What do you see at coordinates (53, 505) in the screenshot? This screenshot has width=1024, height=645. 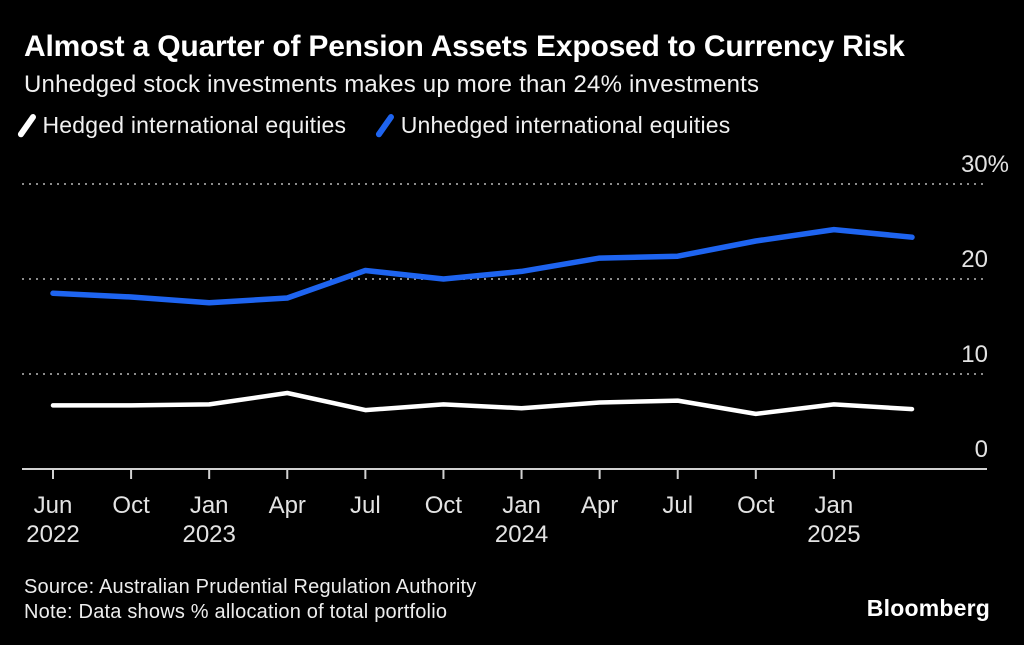 I see `x-axis-label-month: Jun` at bounding box center [53, 505].